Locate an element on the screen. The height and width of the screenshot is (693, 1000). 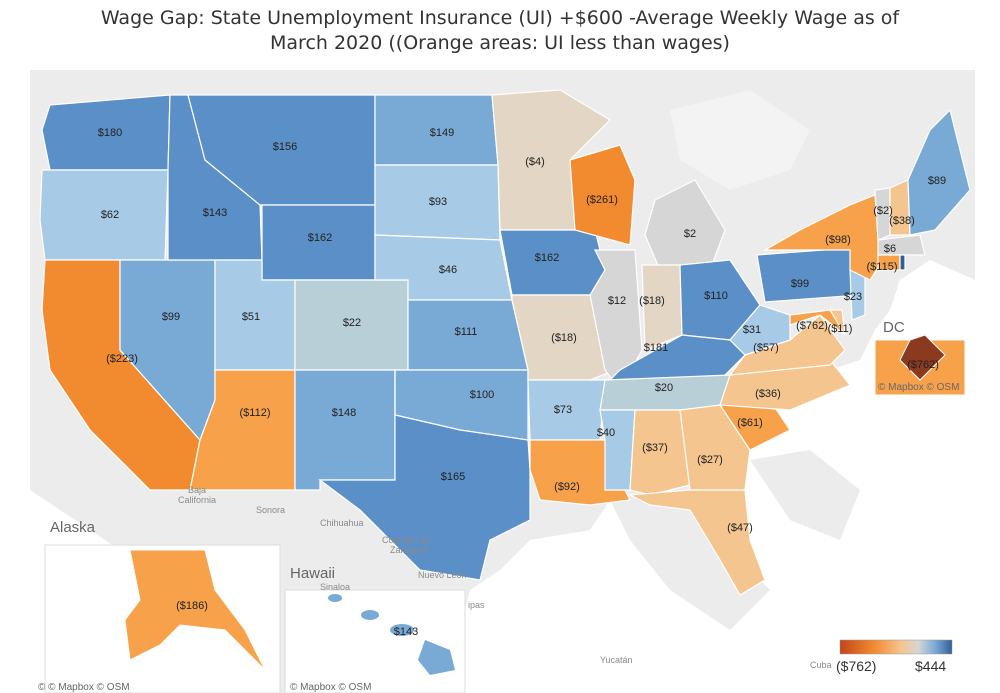
legend-gradient-bar is located at coordinates (896, 647).